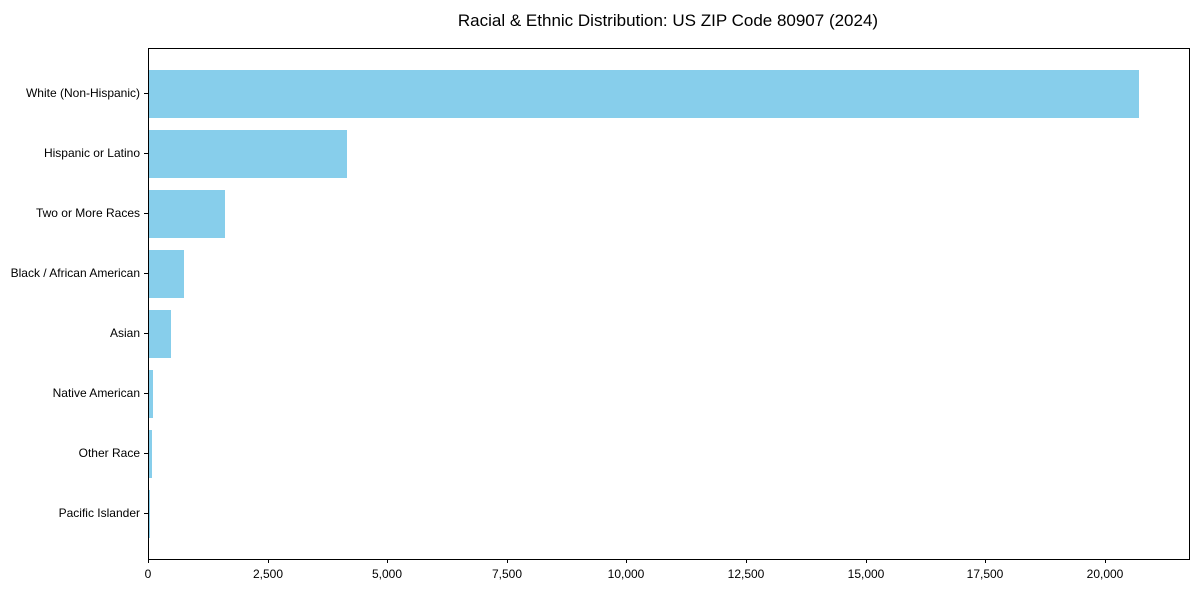  Describe the element at coordinates (124, 333) in the screenshot. I see `y-tick-label: Asian` at that location.